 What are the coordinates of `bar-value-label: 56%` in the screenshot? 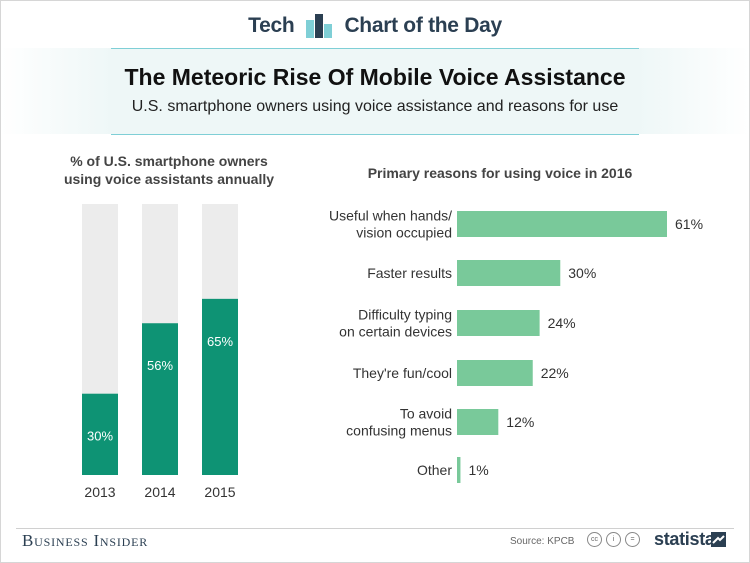 It's located at (160, 365).